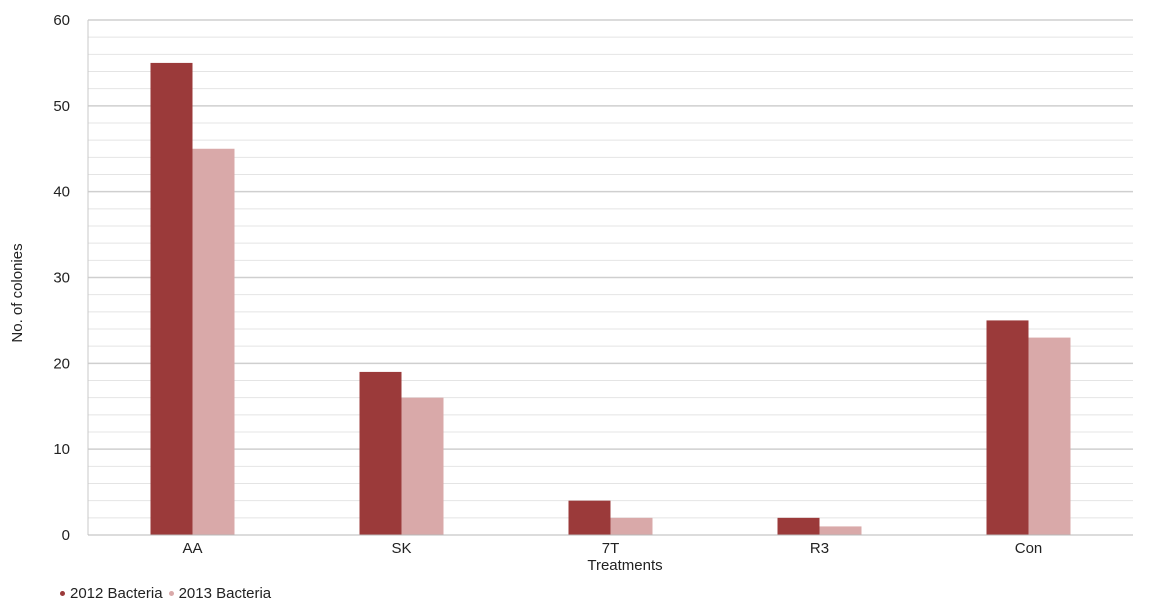  What do you see at coordinates (213, 341) in the screenshot?
I see `bar-aa-2013` at bounding box center [213, 341].